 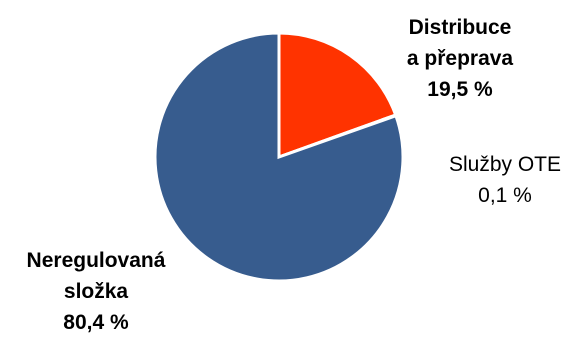 I want to click on pie-name-label-neregulovana: Neregulovaná, so click(x=96, y=260).